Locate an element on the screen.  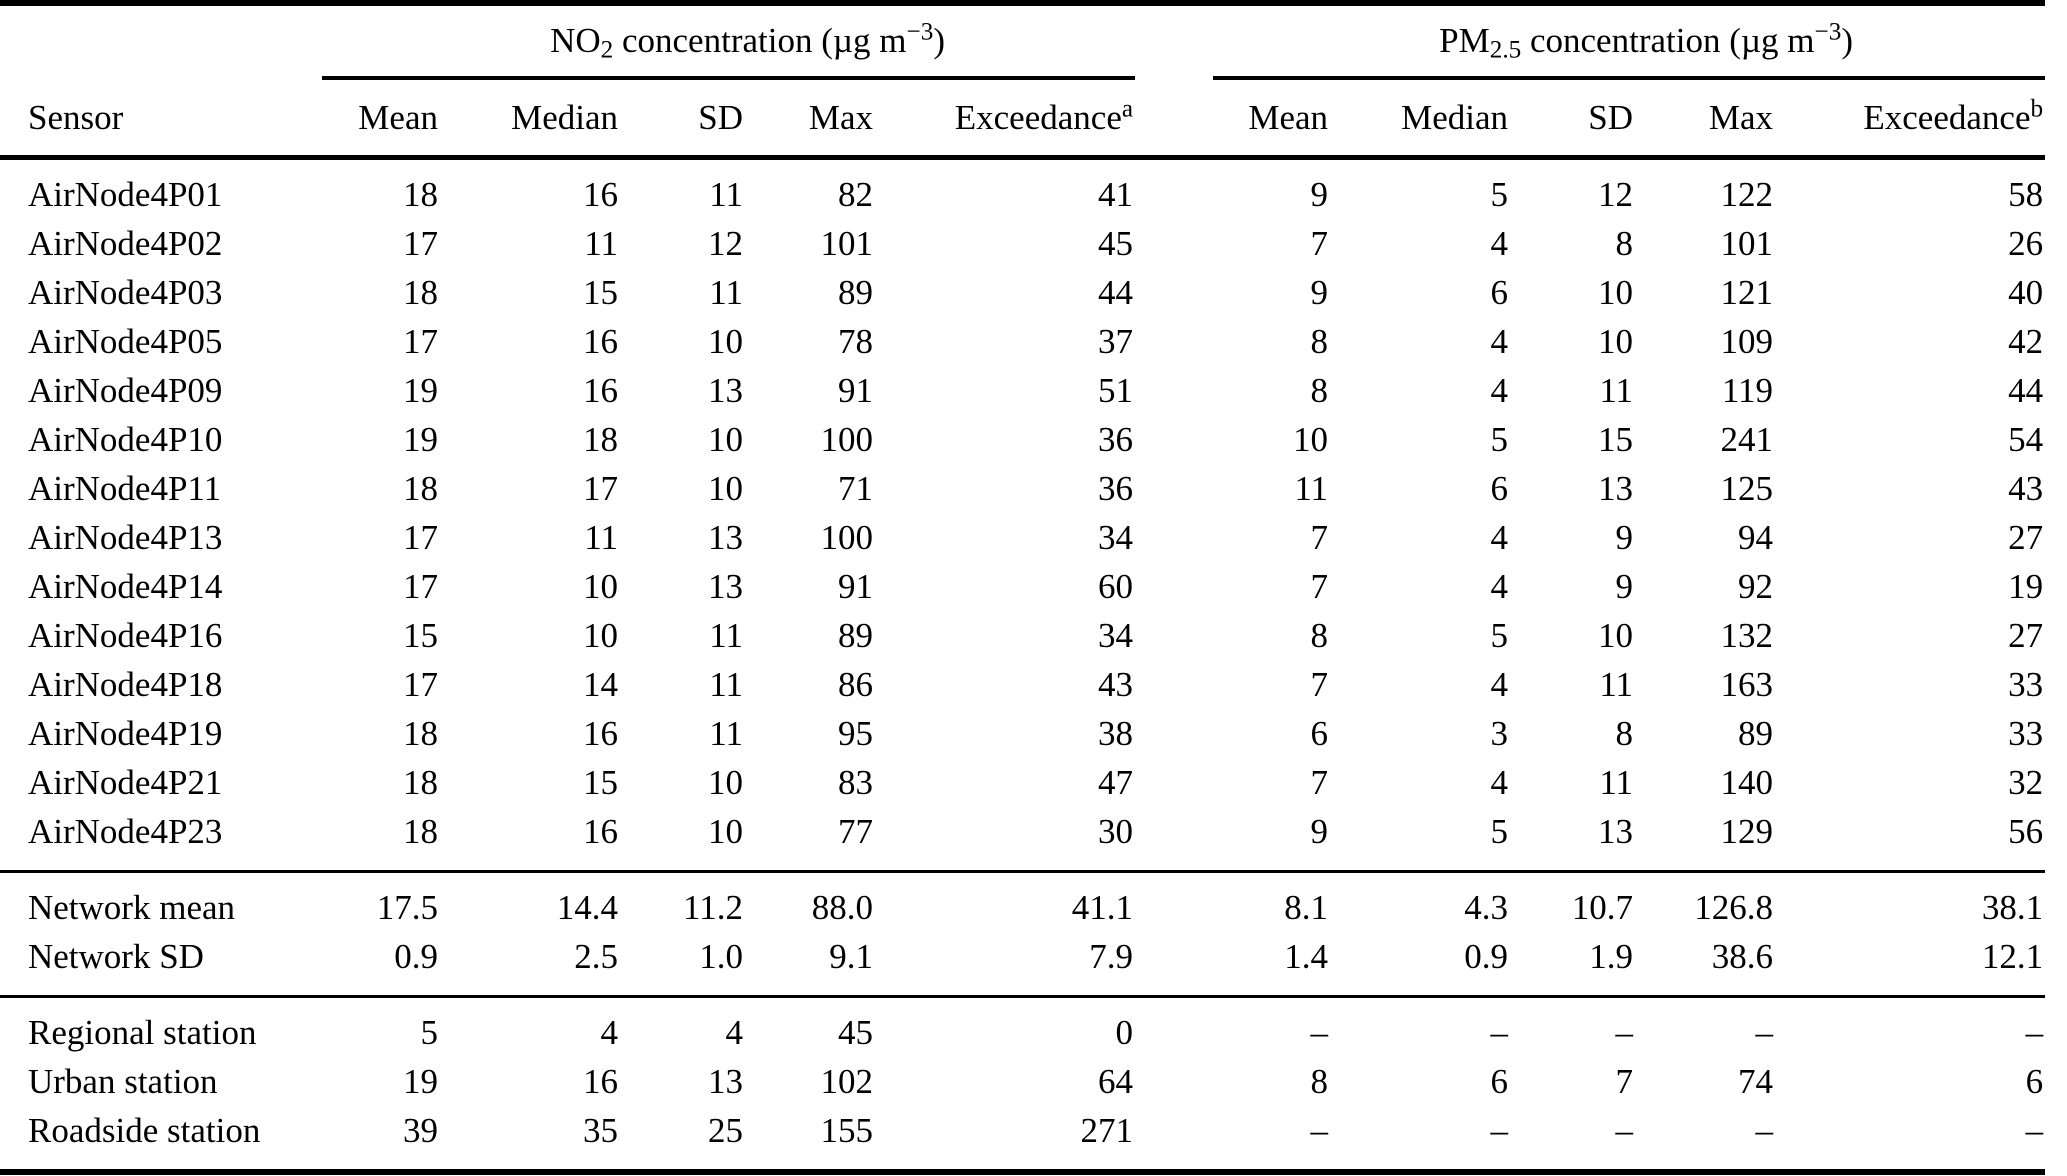
cell: 125 is located at coordinates (1747, 488).